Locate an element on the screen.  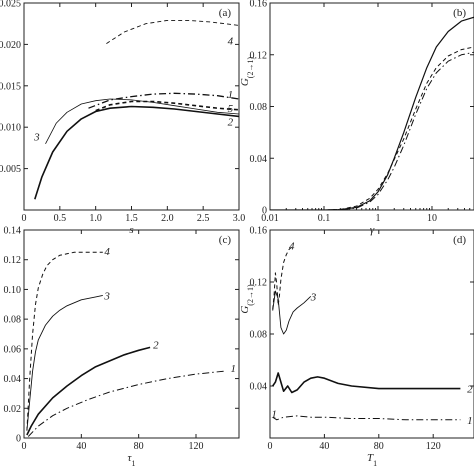
y-tick-label: 0.06 is located at coordinates (13, 349).